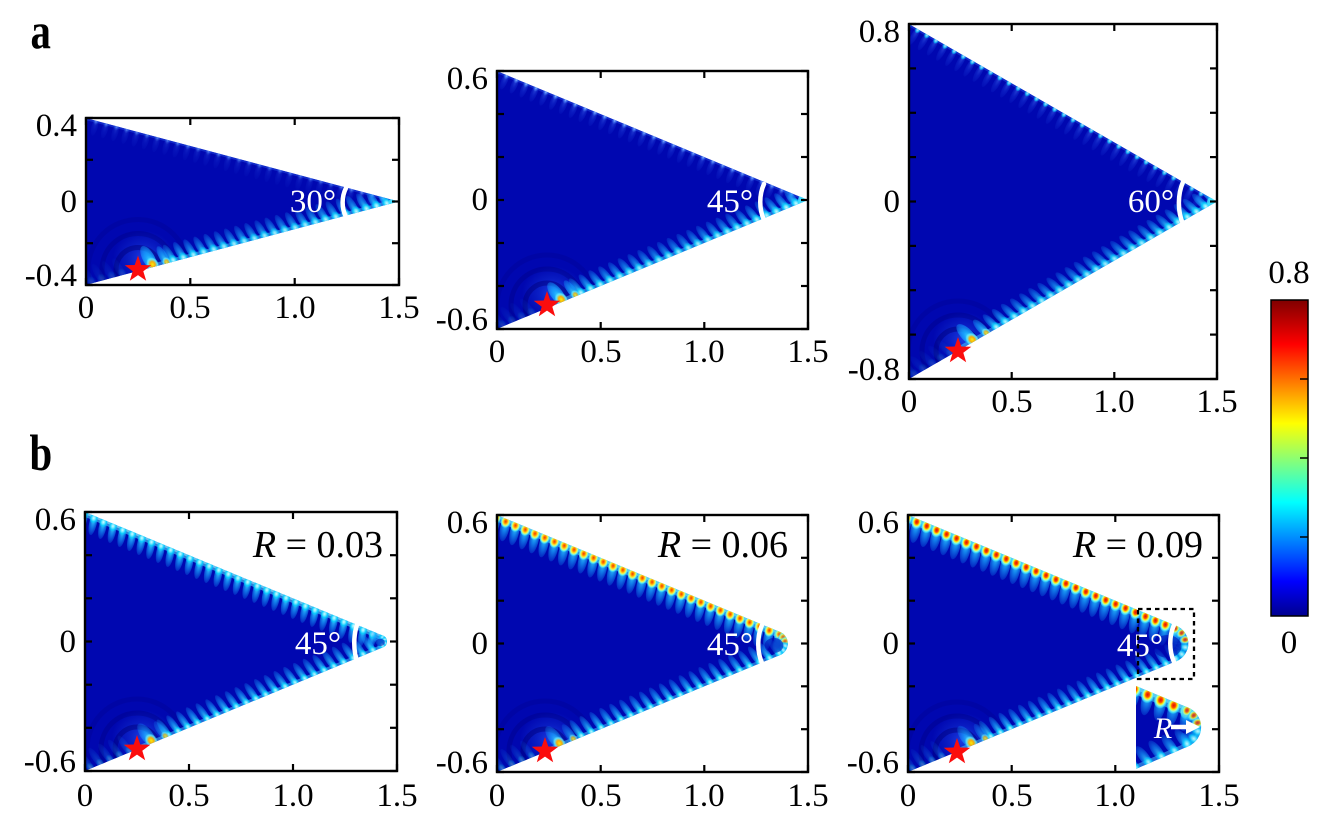 This screenshot has height=837, width=1344. What do you see at coordinates (1151, 202) in the screenshot?
I see `svg-text: 60°` at bounding box center [1151, 202].